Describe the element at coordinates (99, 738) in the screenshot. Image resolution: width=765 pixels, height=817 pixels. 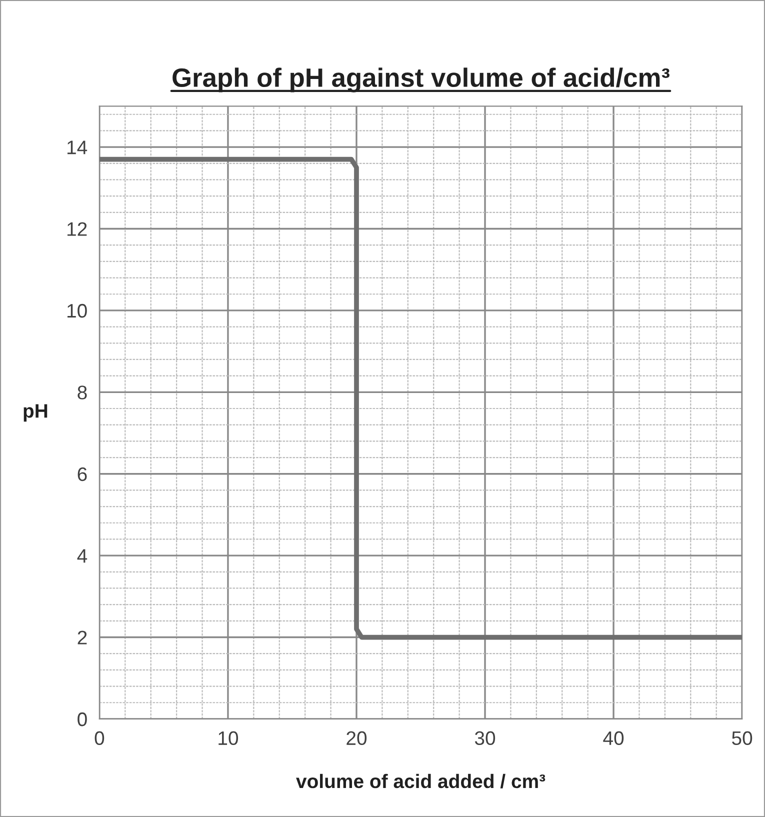
I see `x-tick-label: 0` at that location.